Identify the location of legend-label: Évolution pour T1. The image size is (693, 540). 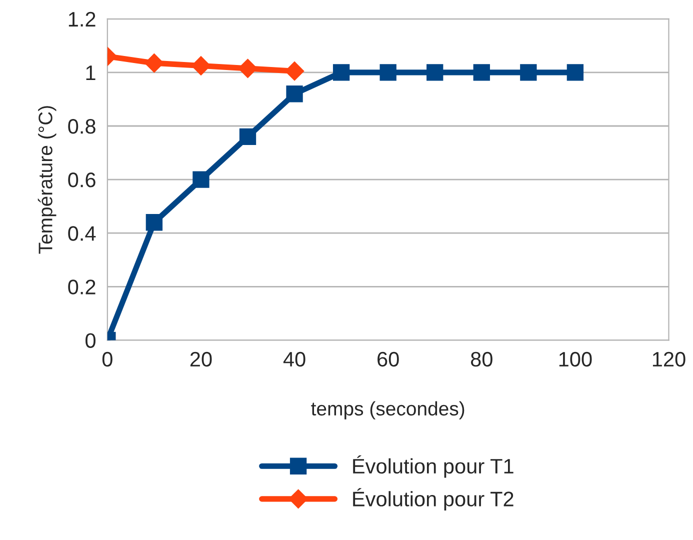
(433, 466).